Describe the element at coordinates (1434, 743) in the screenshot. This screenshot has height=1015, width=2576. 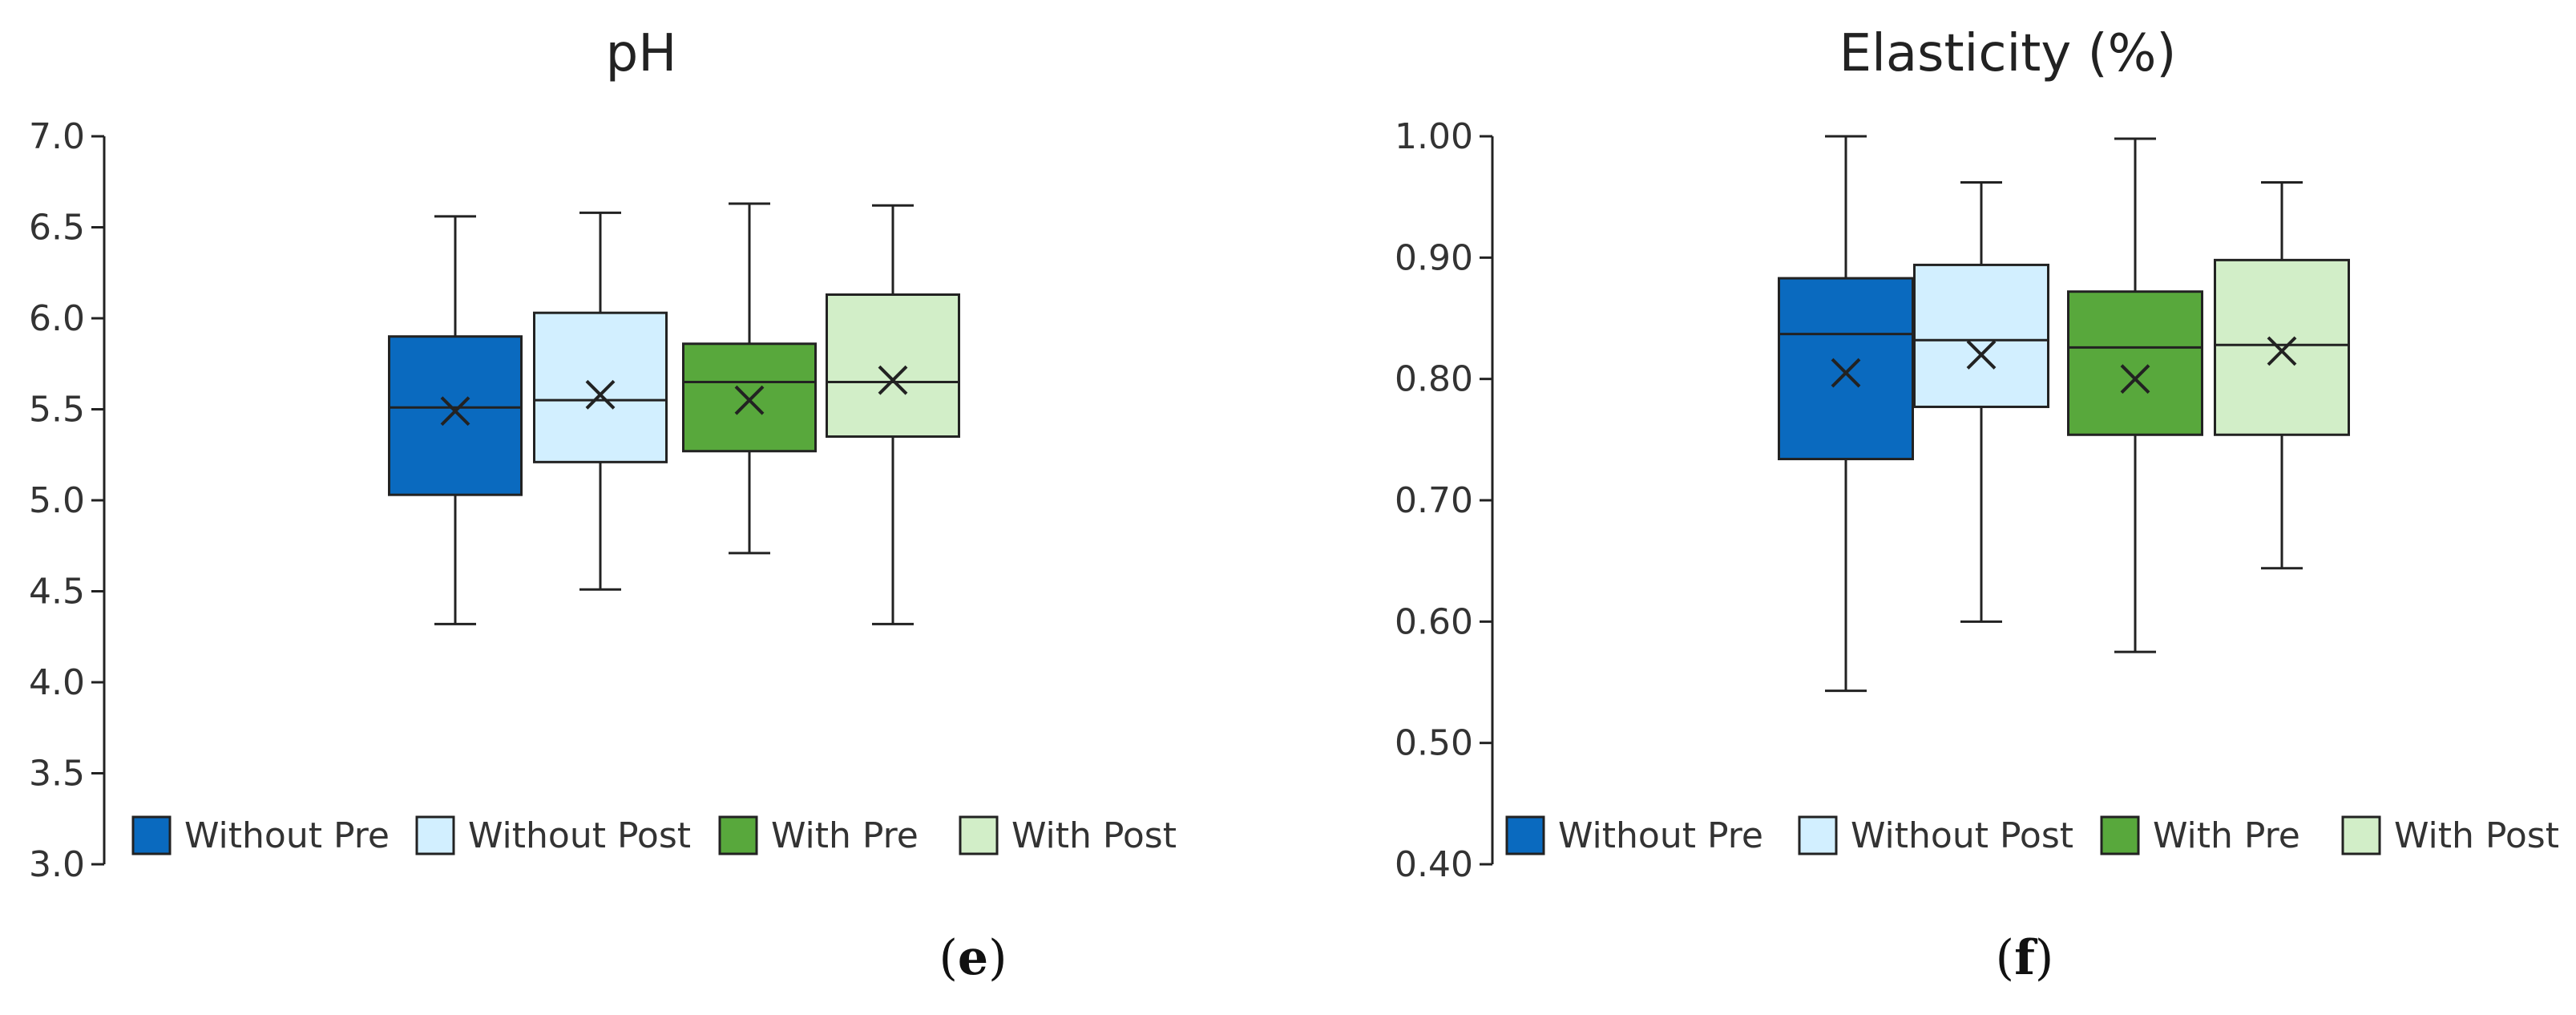
I see `y-tick-label: 0.50` at that location.